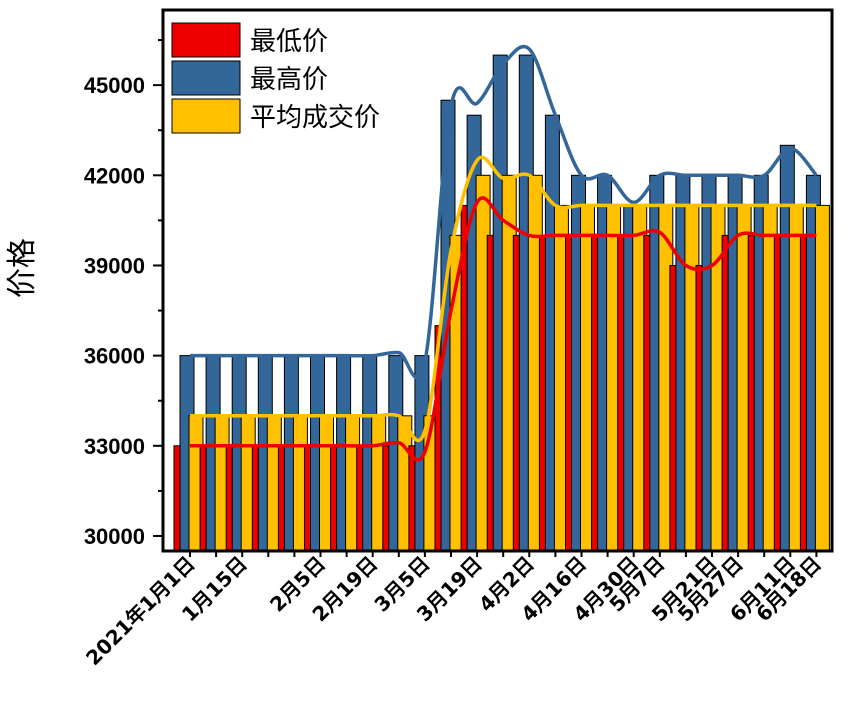 This screenshot has width=862, height=707. What do you see at coordinates (315, 118) in the screenshot?
I see `legend-label: 平均成交价` at bounding box center [315, 118].